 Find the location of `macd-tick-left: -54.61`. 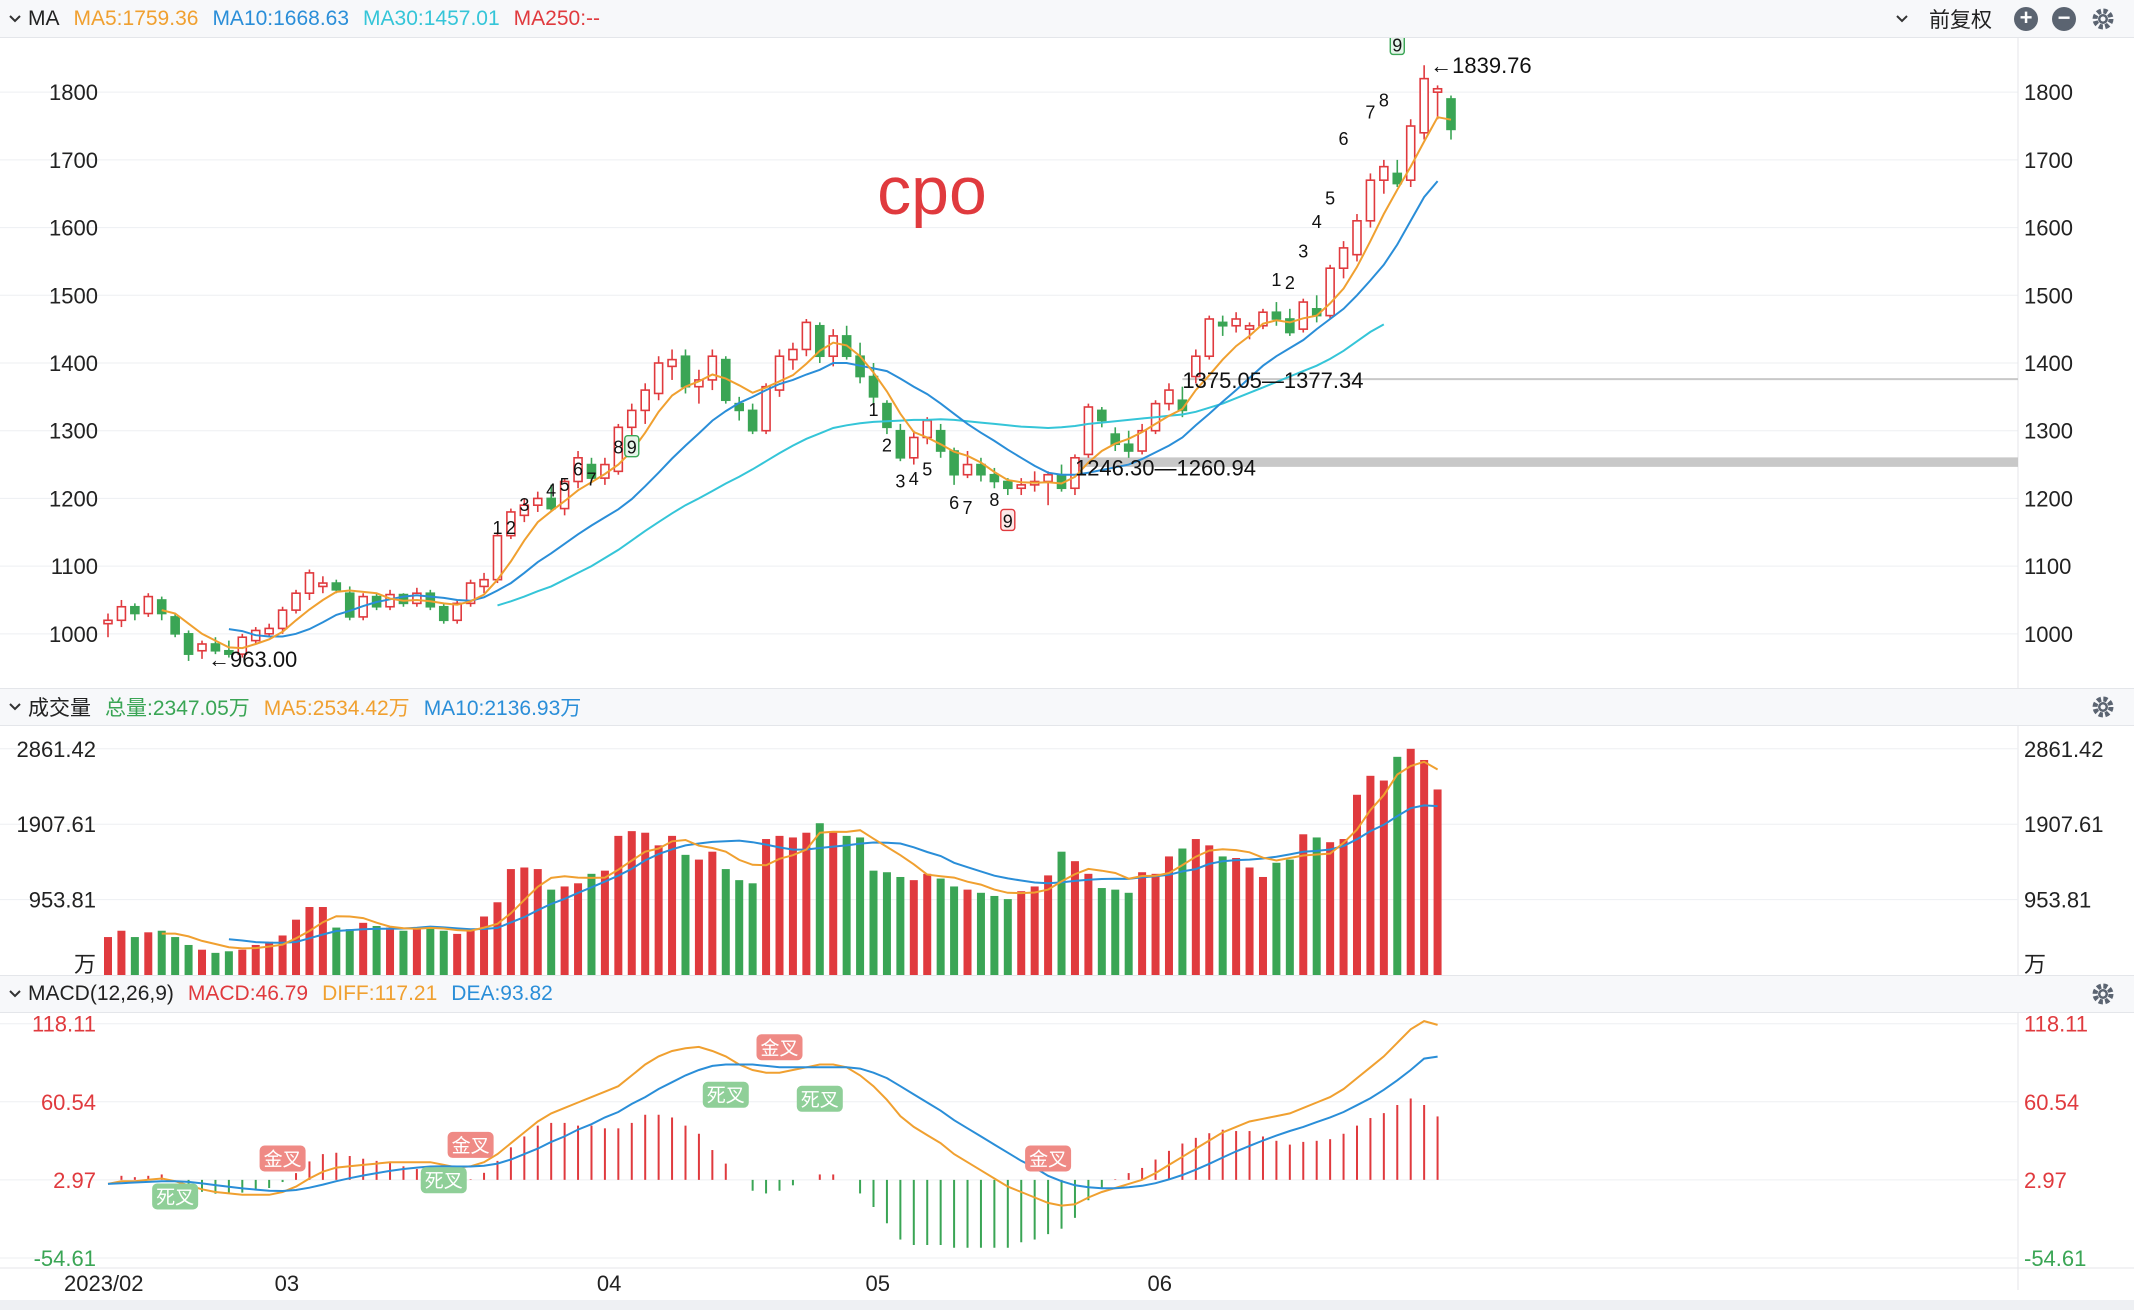

macd-tick-left: -54.61 is located at coordinates (65, 1258).